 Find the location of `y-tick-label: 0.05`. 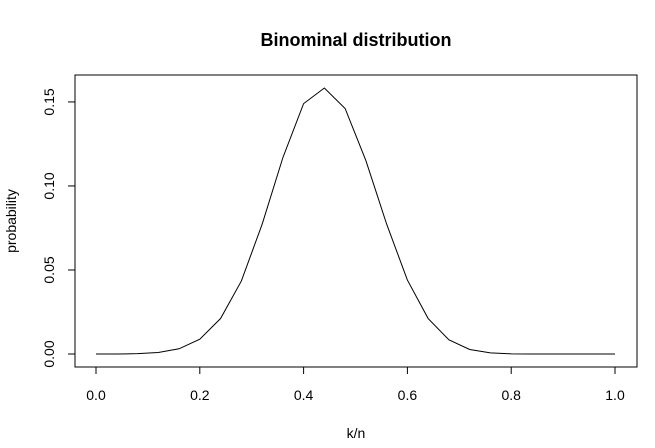

y-tick-label: 0.05 is located at coordinates (49, 269).